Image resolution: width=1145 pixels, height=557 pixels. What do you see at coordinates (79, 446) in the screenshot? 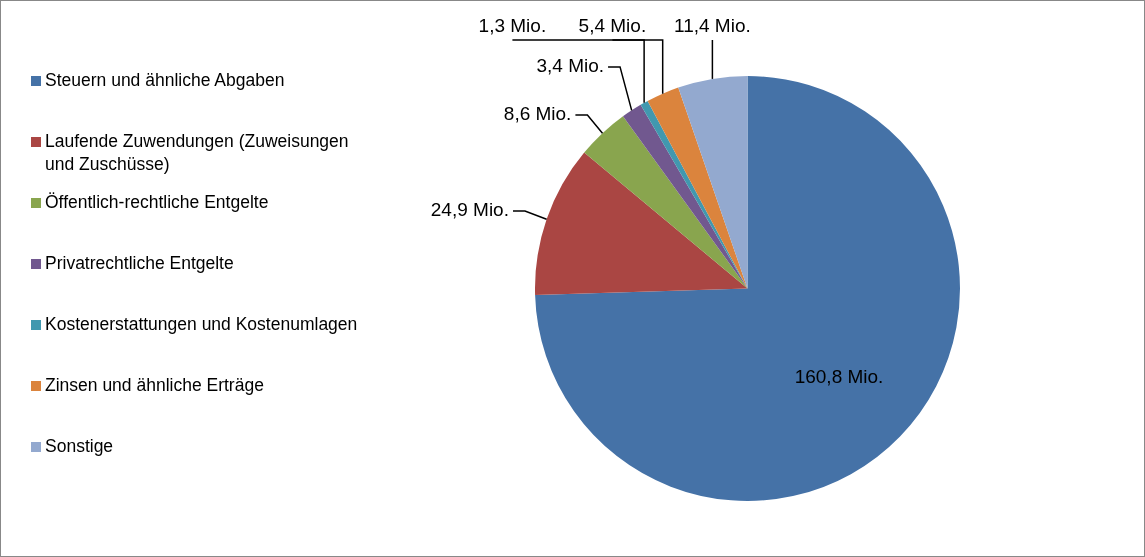
I see `legend-label: Sonstige` at bounding box center [79, 446].